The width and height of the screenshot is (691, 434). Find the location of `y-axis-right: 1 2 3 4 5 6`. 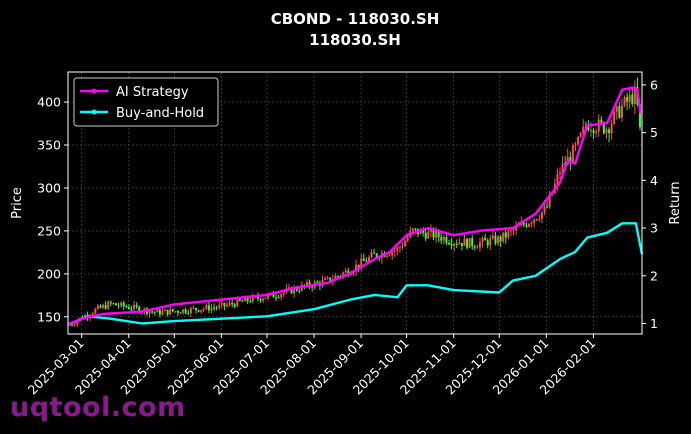

y-axis-right: 1 2 3 4 5 6 is located at coordinates (650, 204).